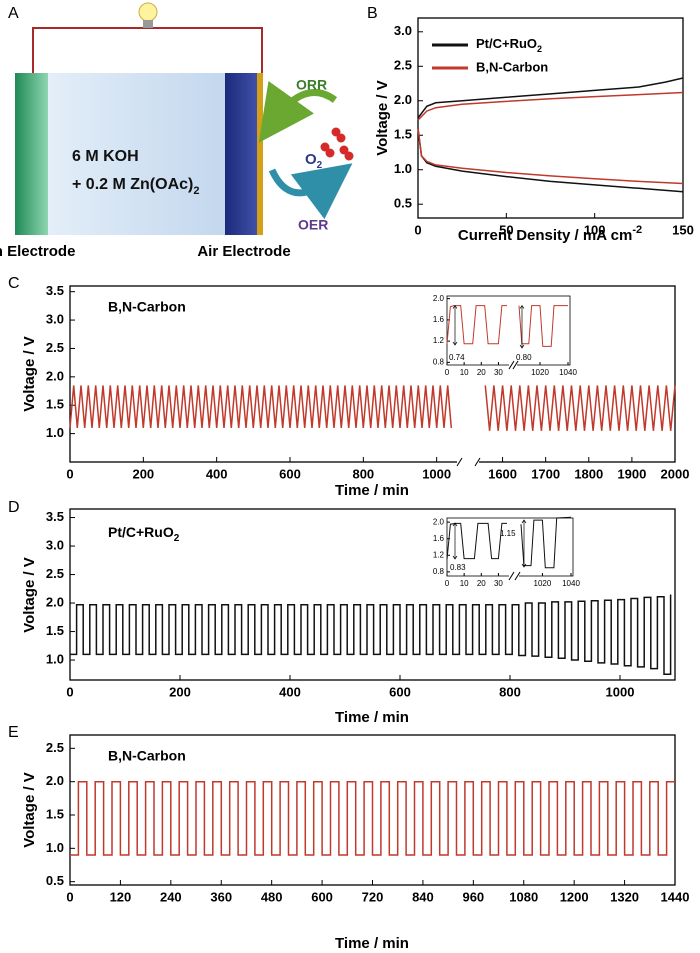 This screenshot has height=953, width=700. Describe the element at coordinates (423, 896) in the screenshot. I see `x-tick-label: 840` at that location.